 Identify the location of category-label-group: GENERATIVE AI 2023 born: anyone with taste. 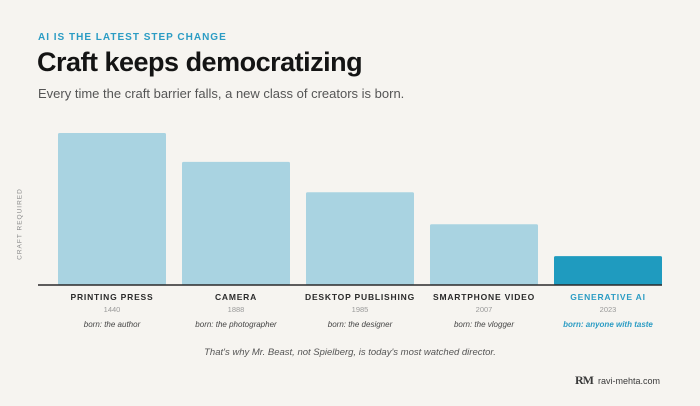
(608, 310).